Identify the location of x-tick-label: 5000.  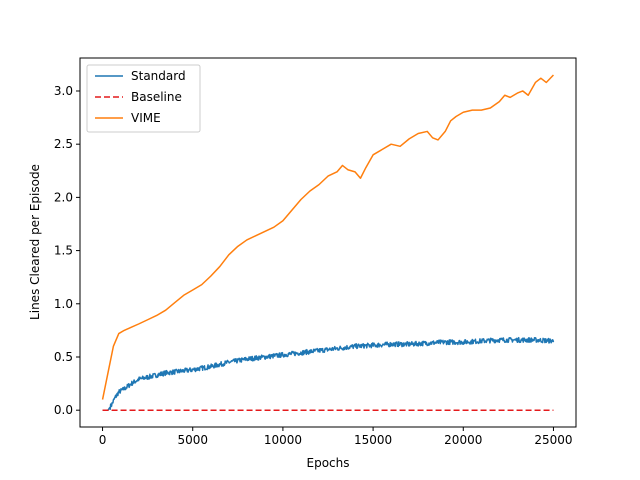
(192, 440).